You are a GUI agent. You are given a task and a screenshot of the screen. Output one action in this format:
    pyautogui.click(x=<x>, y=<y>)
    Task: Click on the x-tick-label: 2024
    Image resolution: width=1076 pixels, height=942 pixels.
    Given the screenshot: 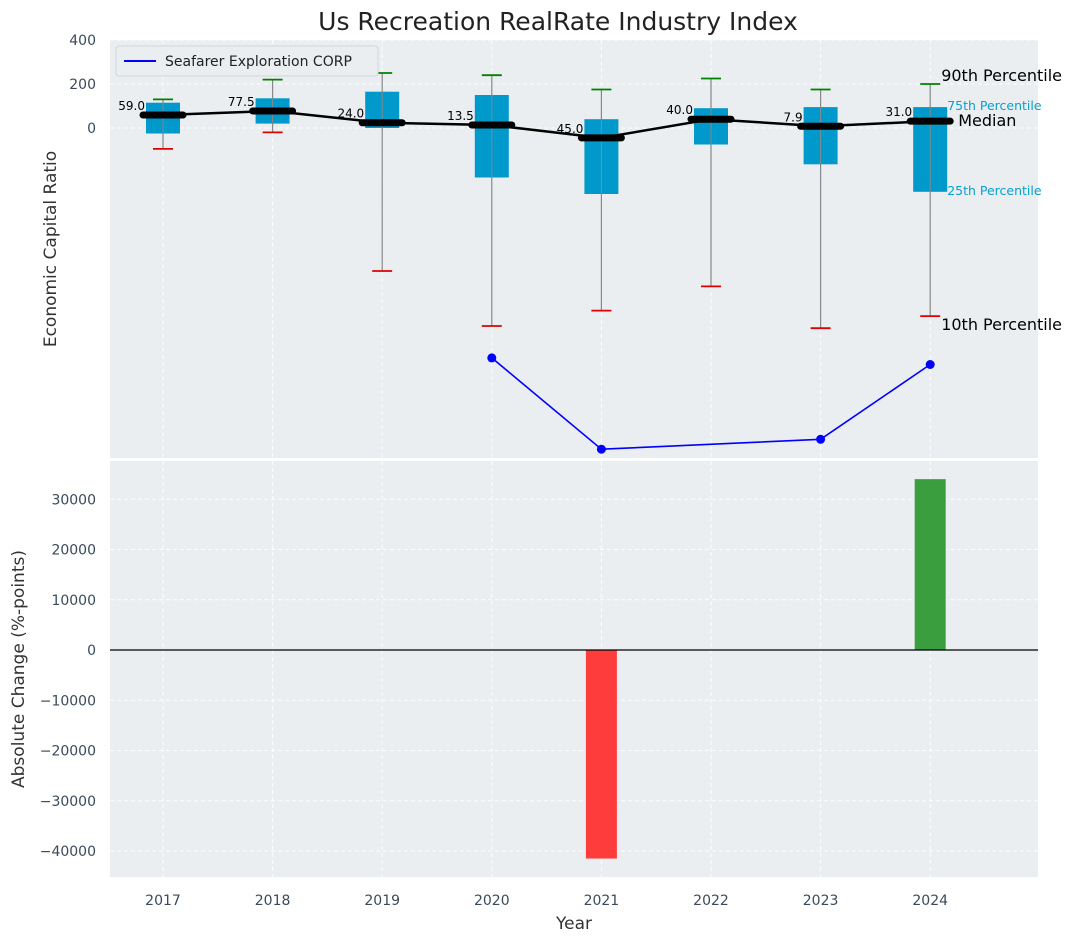 What is the action you would take?
    pyautogui.click(x=930, y=901)
    